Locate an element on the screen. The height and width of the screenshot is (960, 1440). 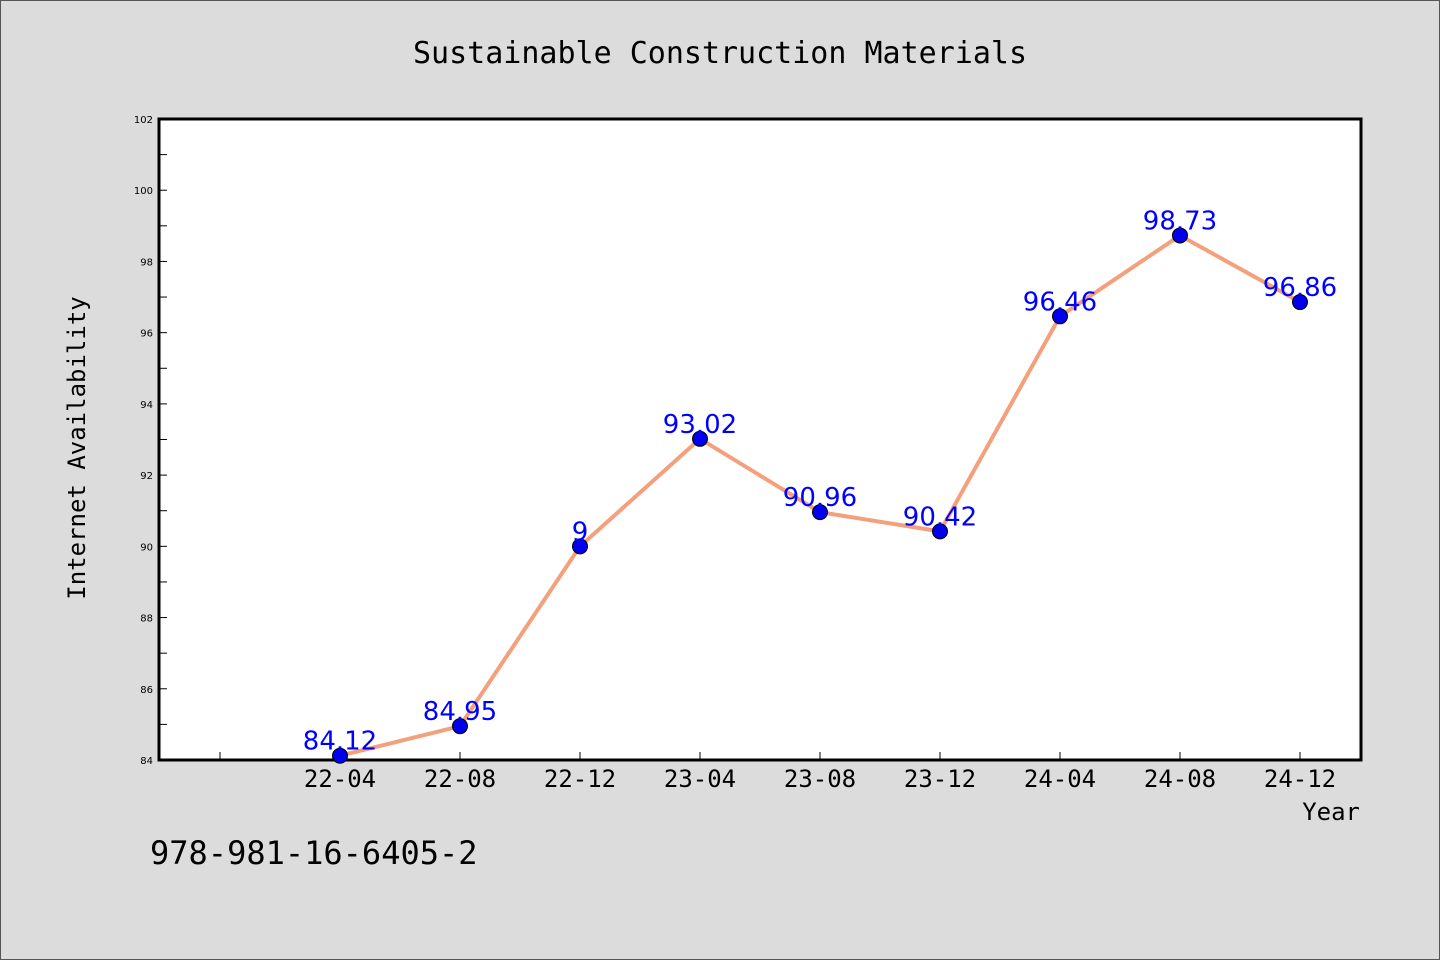
x-tick-label: 23-12 is located at coordinates (940, 779).